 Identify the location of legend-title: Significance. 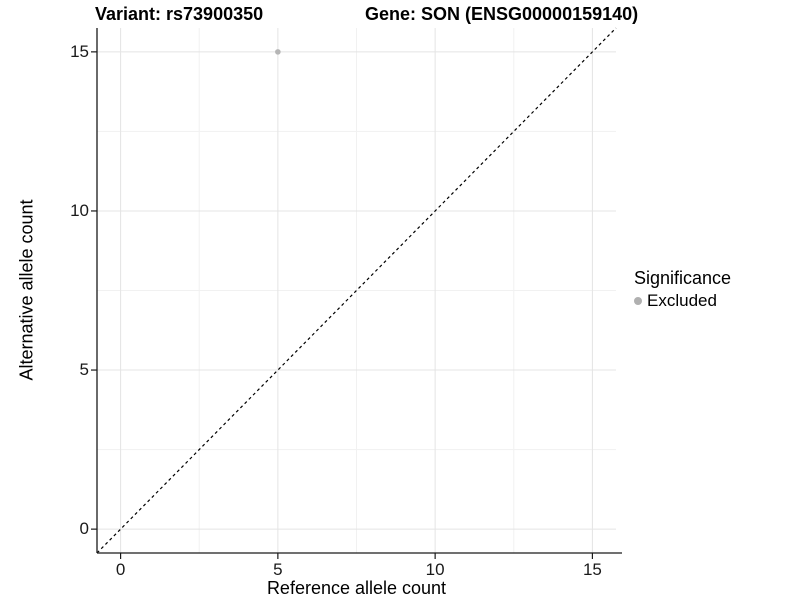
(683, 278).